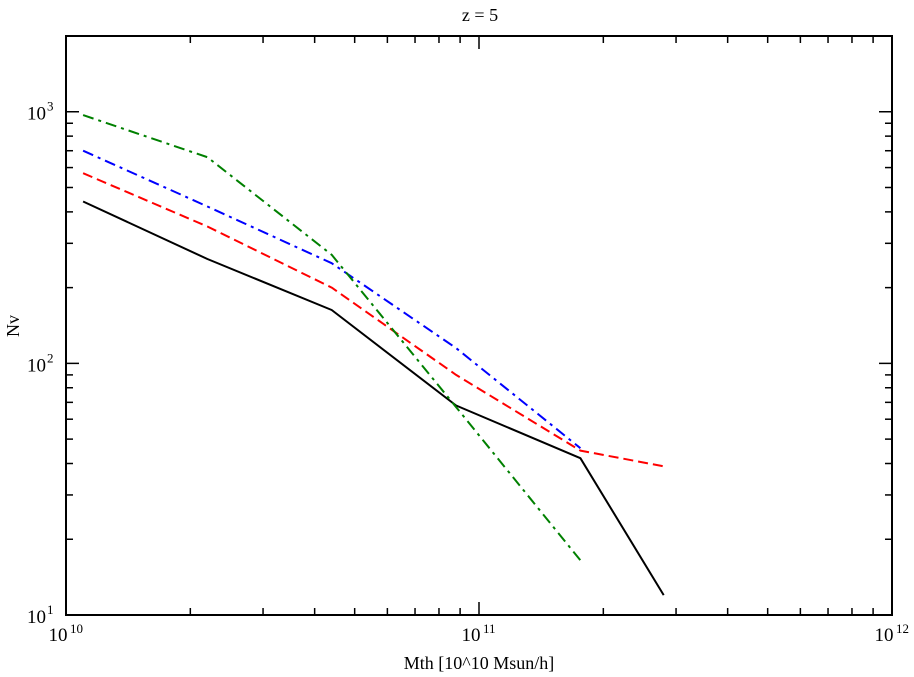 The width and height of the screenshot is (914, 677). I want to click on y-axis-label: Nv, so click(13, 326).